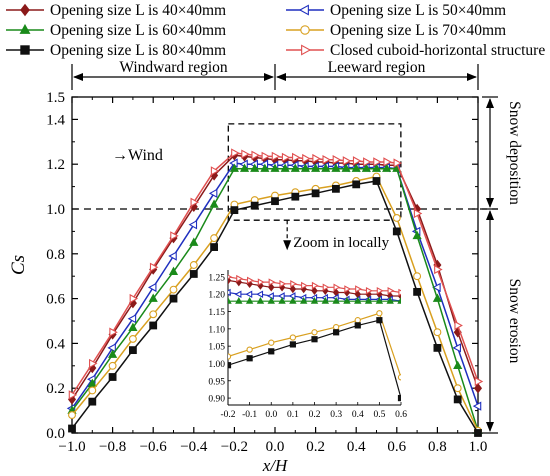 The height and width of the screenshot is (476, 550). What do you see at coordinates (234, 447) in the screenshot?
I see `x-tick-label: −0.2` at bounding box center [234, 447].